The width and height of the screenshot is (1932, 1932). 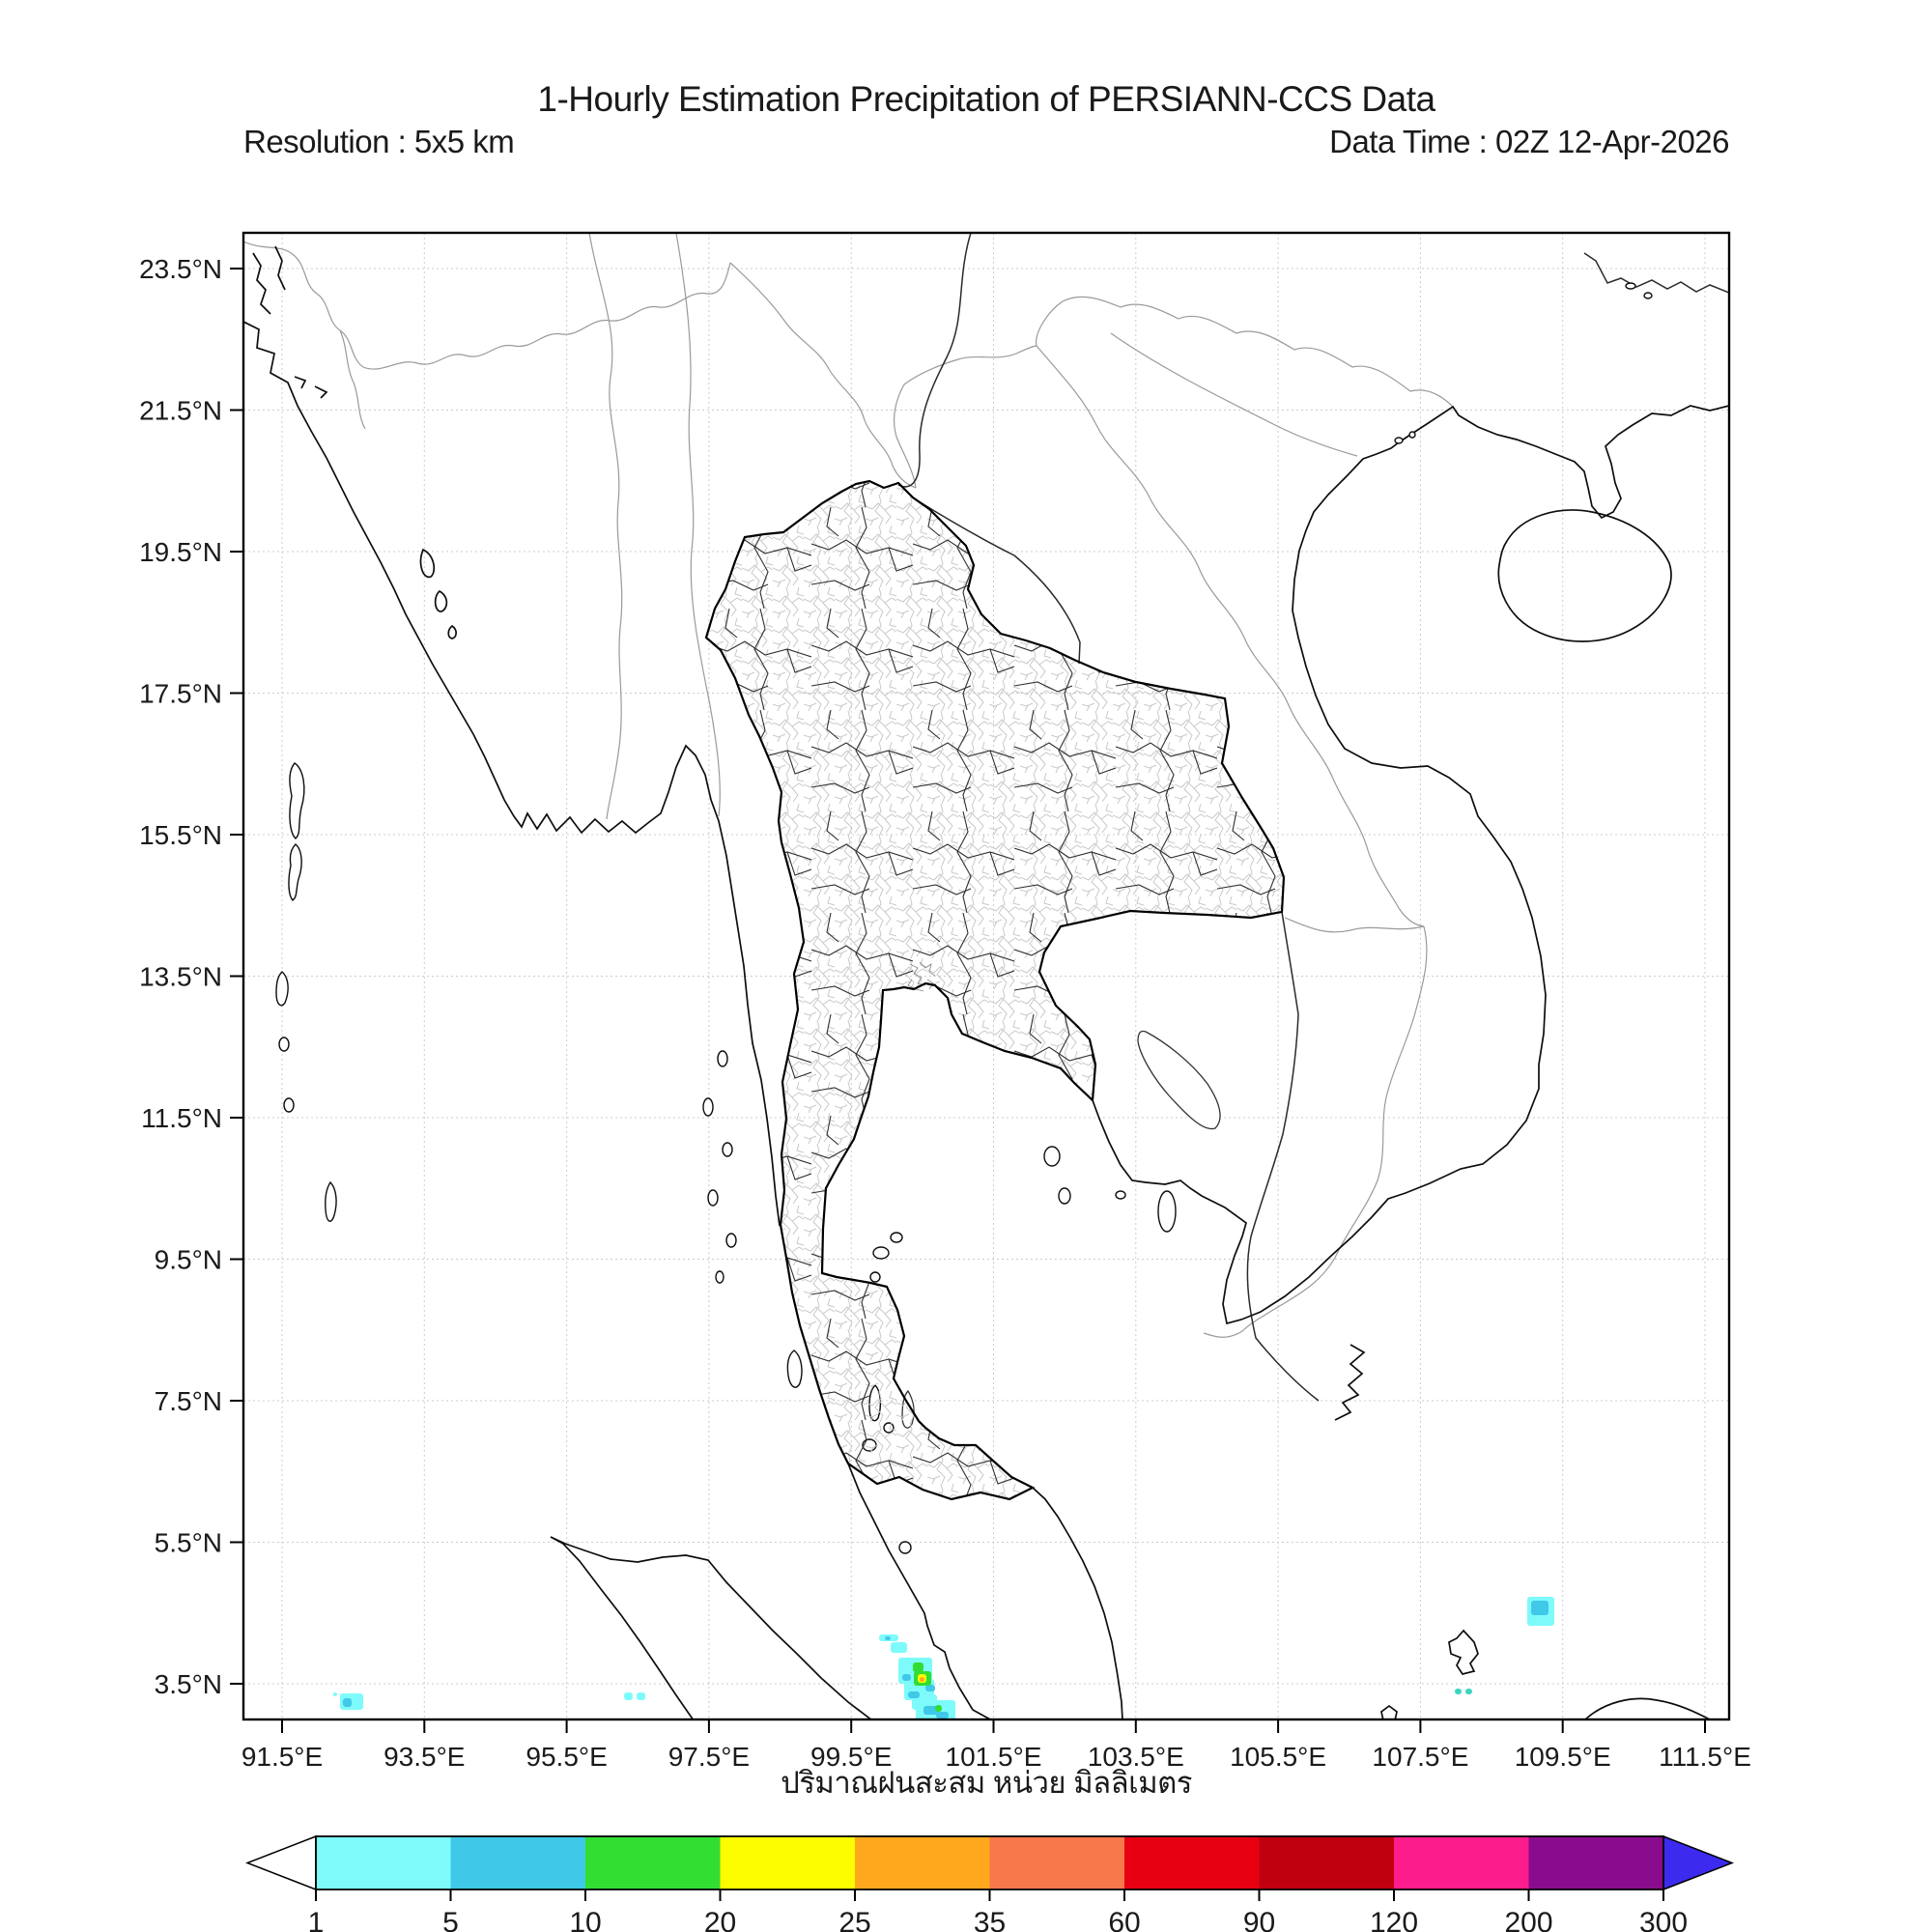 I want to click on colorbar-caption-thai: ปริมาณฝนสะสม หน่วย มิลลิเมตร, so click(x=986, y=1783).